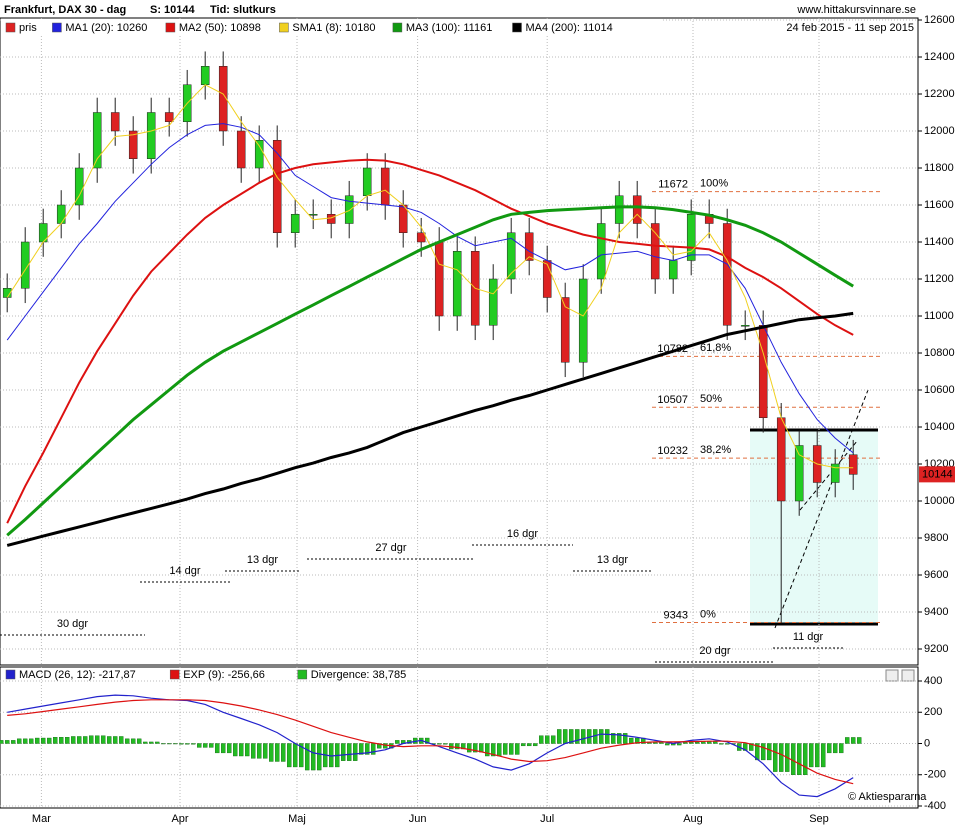  What do you see at coordinates (106, 28) in the screenshot?
I see `legend-label: MA1 (20): 10260` at bounding box center [106, 28].